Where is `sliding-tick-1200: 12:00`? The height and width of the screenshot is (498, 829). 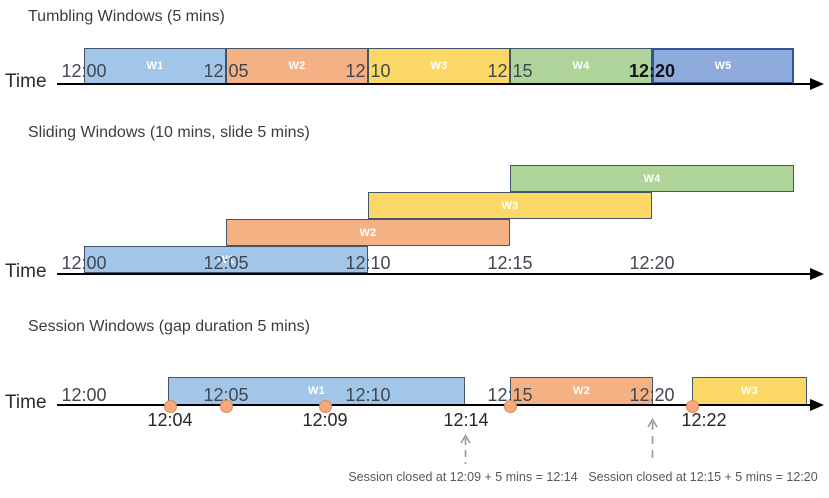
sliding-tick-1200: 12:00 is located at coordinates (84, 263).